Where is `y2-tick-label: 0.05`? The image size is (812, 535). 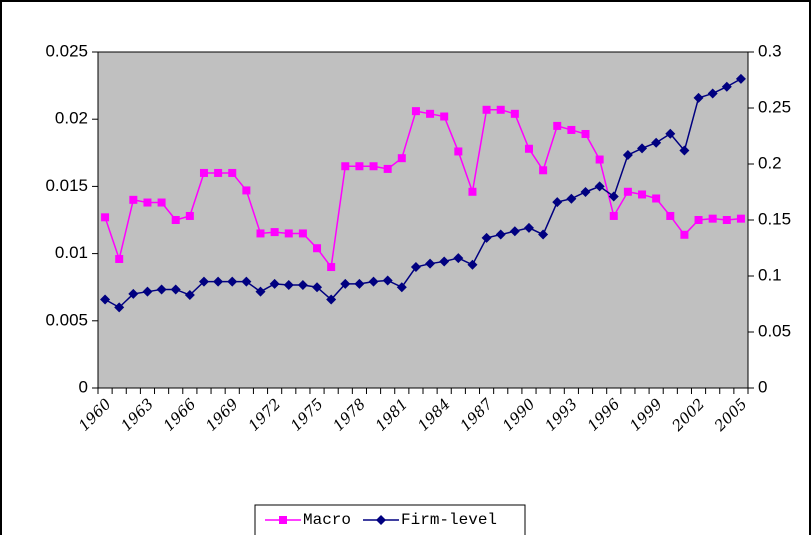 y2-tick-label: 0.05 is located at coordinates (774, 330).